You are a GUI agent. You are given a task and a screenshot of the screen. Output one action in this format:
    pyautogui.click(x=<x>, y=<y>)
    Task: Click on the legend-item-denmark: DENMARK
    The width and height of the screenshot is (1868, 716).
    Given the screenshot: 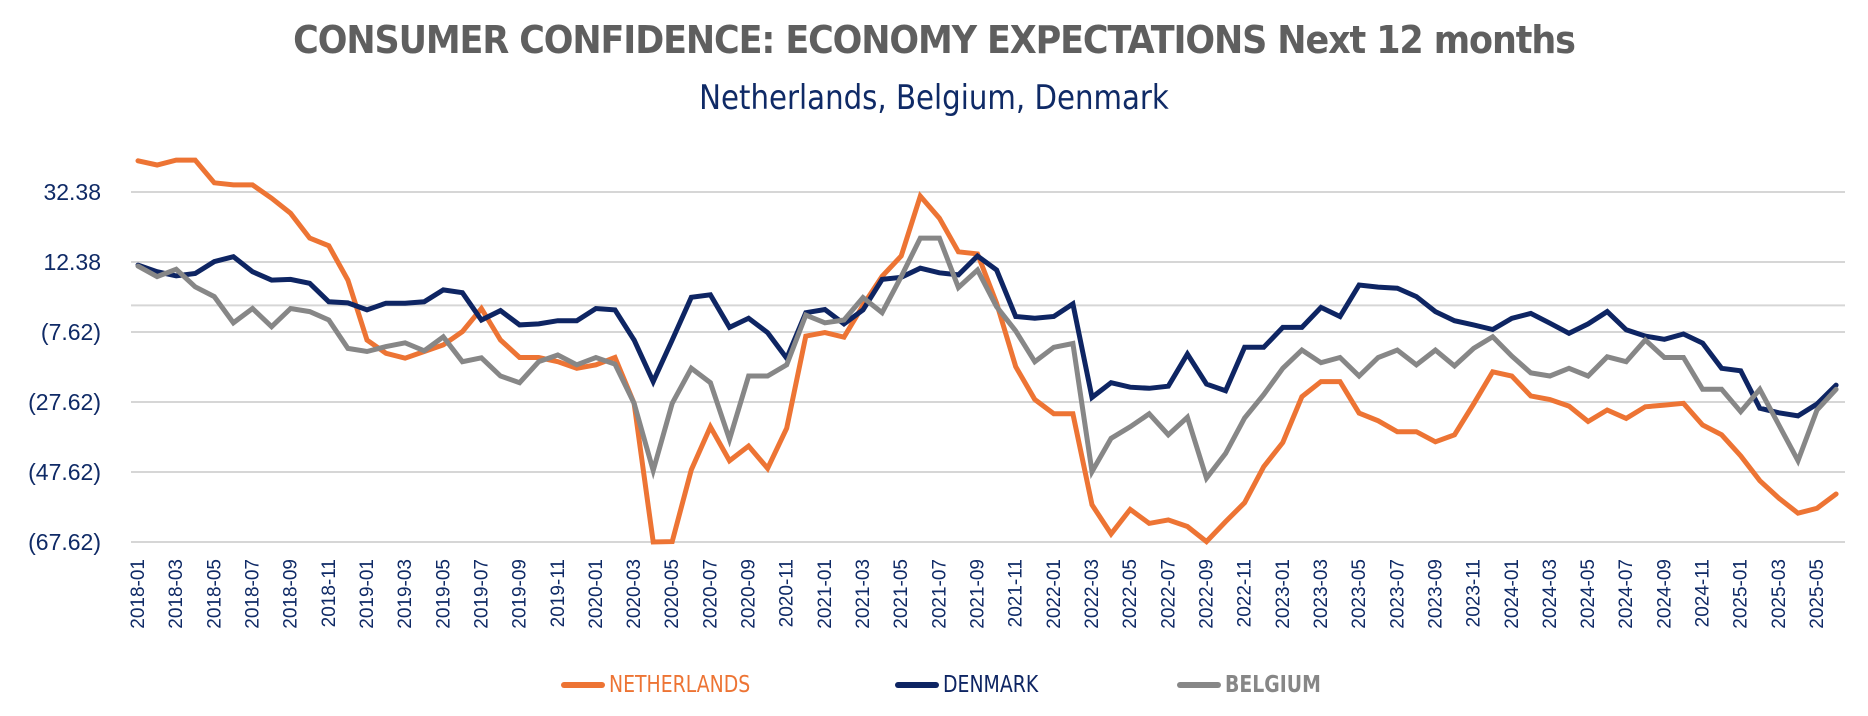 What is the action you would take?
    pyautogui.click(x=977, y=685)
    